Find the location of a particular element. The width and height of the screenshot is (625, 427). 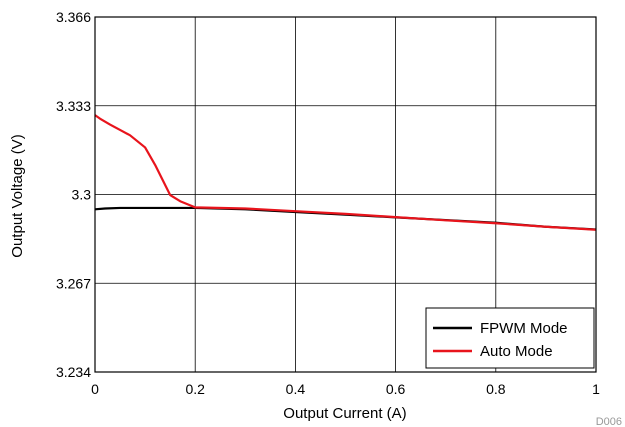

series-line-fpwm-mode is located at coordinates (345, 218).